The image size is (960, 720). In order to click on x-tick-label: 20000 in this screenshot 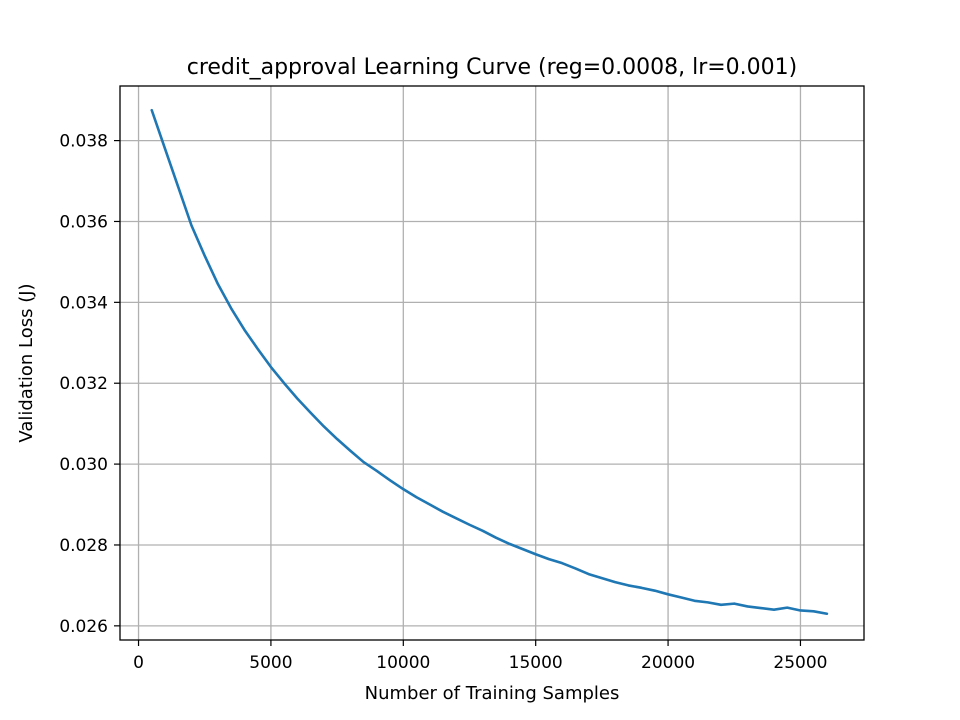, I will do `click(668, 663)`.